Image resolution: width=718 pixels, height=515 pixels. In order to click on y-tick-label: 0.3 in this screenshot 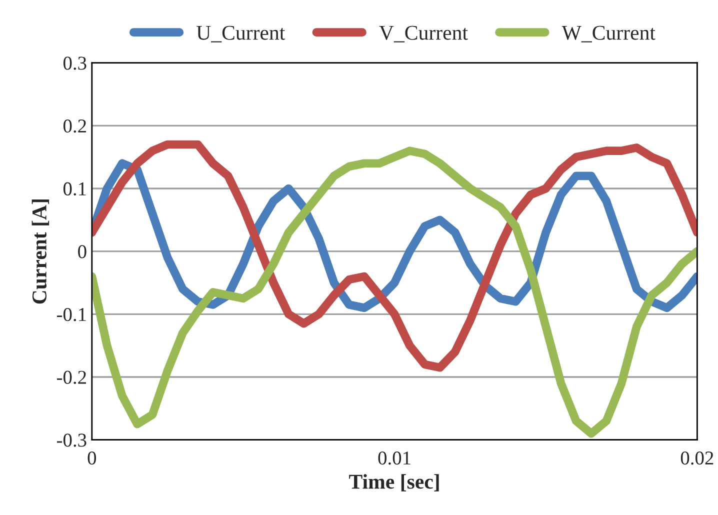, I will do `click(74, 63)`.